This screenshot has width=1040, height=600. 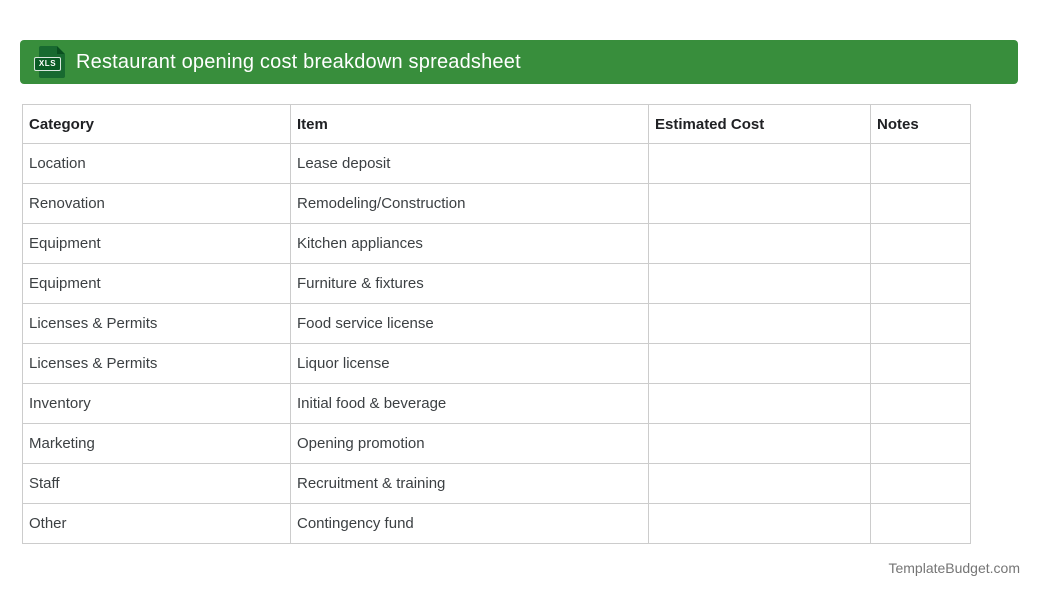 What do you see at coordinates (156, 523) in the screenshot?
I see `table-cell-category: Other` at bounding box center [156, 523].